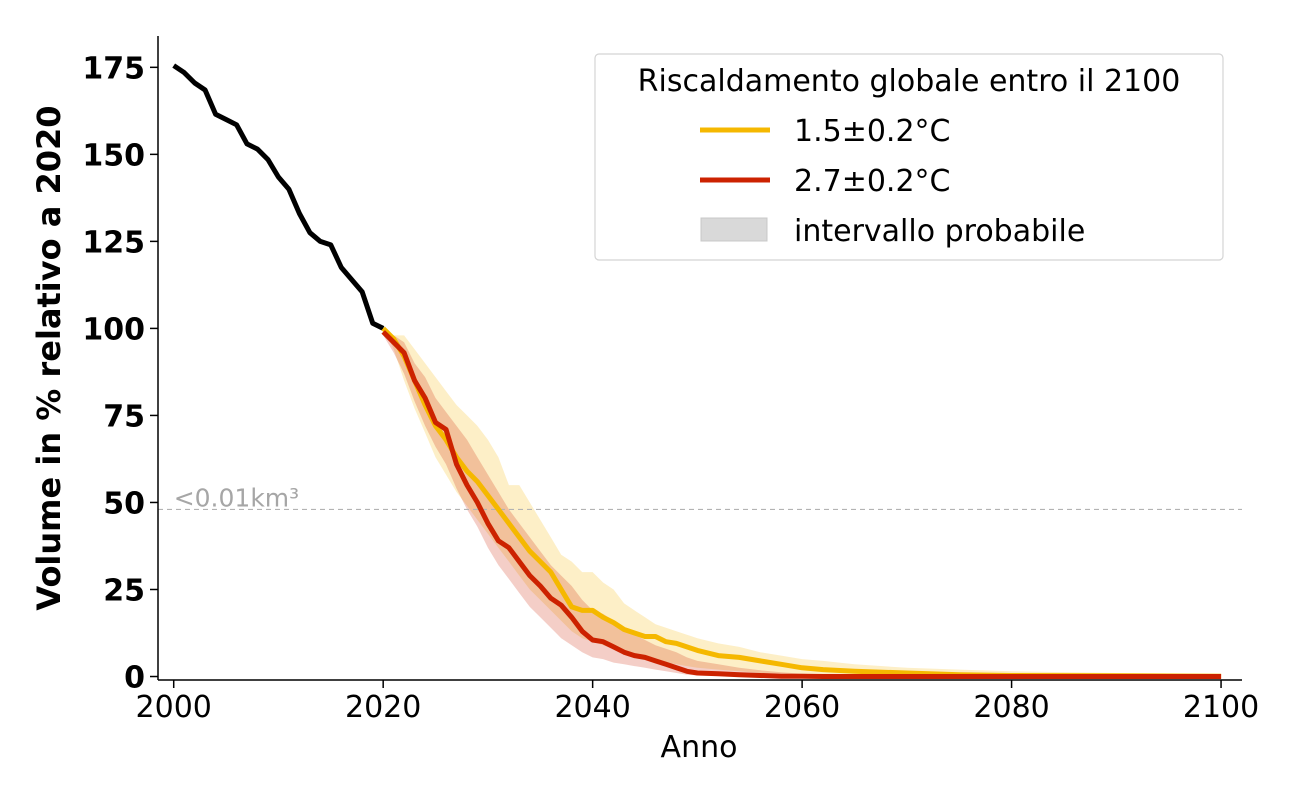 The width and height of the screenshot is (1300, 800). I want to click on legend-frame, so click(909, 157).